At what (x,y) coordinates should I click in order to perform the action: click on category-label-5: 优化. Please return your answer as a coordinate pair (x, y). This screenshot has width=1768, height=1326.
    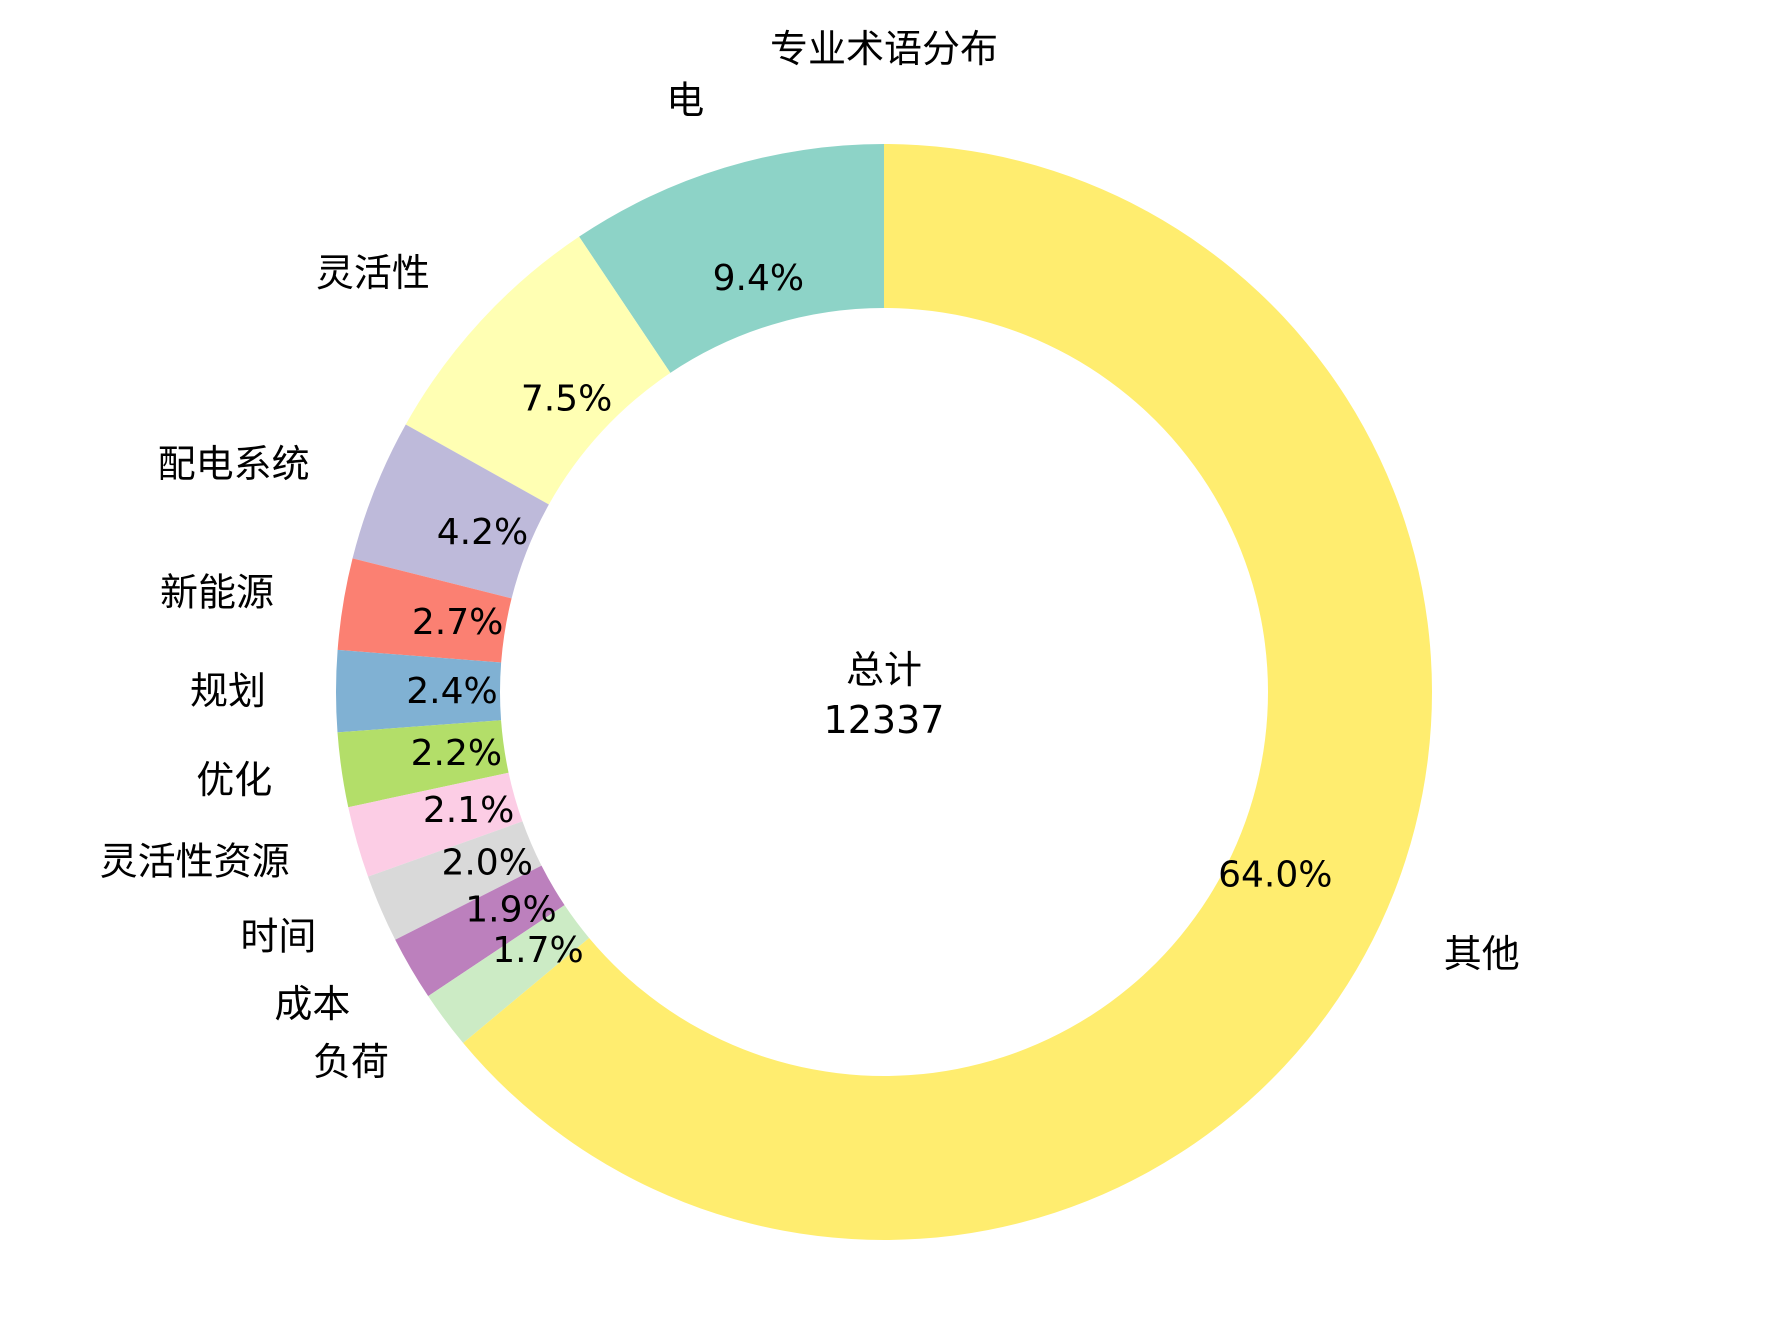
    Looking at the image, I should click on (234, 780).